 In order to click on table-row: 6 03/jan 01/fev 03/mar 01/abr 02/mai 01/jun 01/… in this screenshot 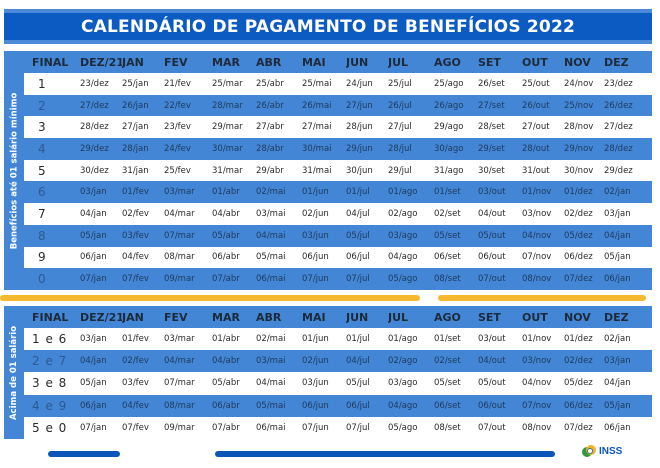, I will do `click(338, 192)`.